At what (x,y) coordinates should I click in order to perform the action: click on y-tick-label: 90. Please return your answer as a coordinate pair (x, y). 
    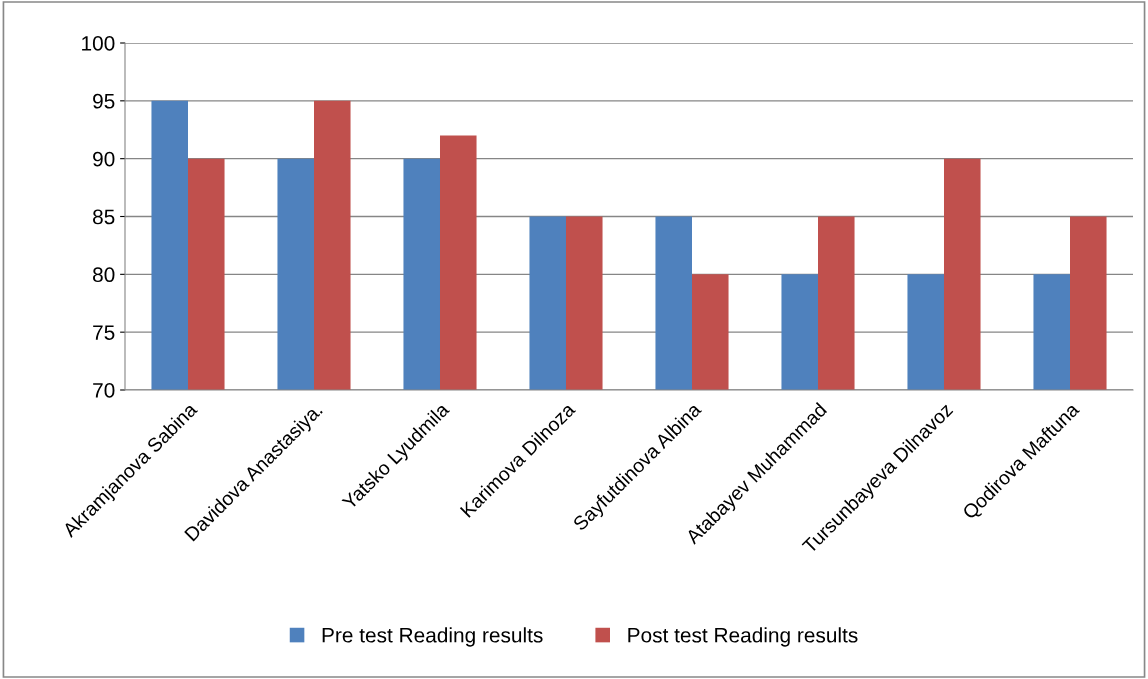
    Looking at the image, I should click on (104, 159).